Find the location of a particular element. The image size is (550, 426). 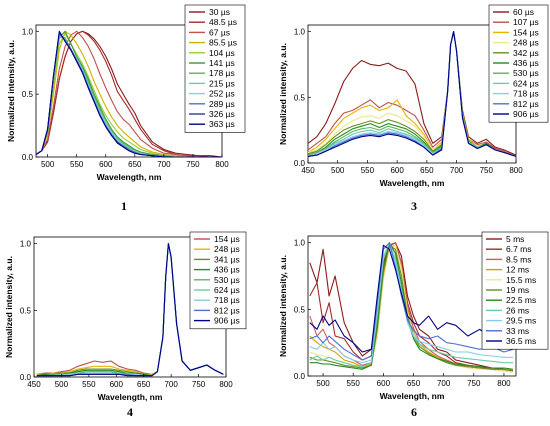

panel-label: 6 is located at coordinates (414, 412).